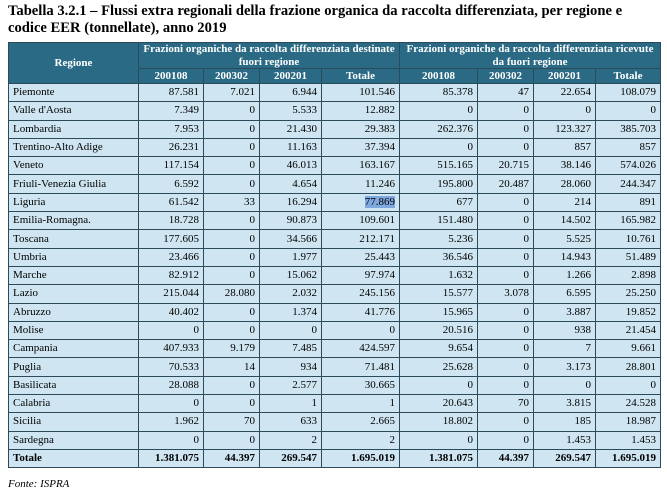  Describe the element at coordinates (564, 257) in the screenshot. I see `value-cell: 14.943` at that location.